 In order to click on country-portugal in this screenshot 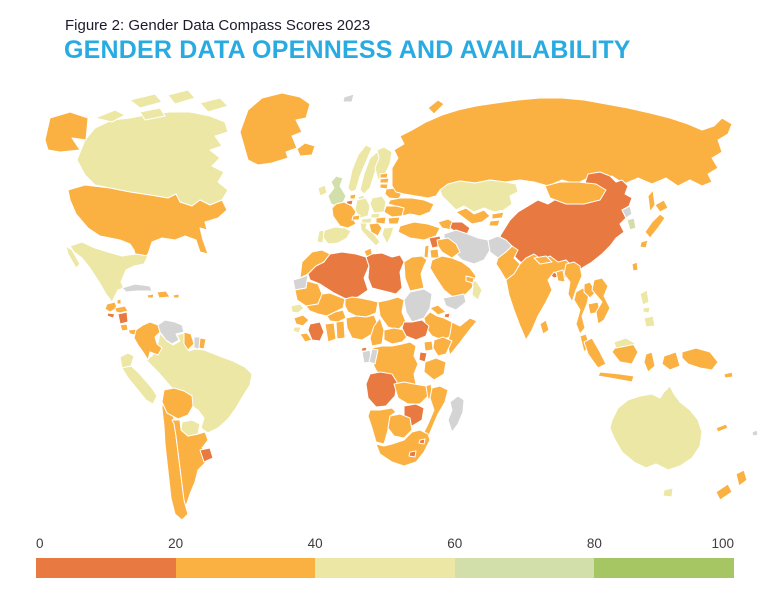, I will do `click(320, 236)`.